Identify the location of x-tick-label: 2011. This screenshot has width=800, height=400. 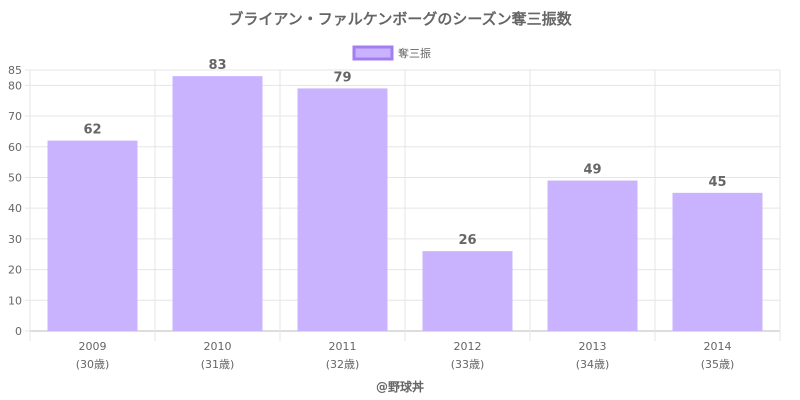
(343, 346).